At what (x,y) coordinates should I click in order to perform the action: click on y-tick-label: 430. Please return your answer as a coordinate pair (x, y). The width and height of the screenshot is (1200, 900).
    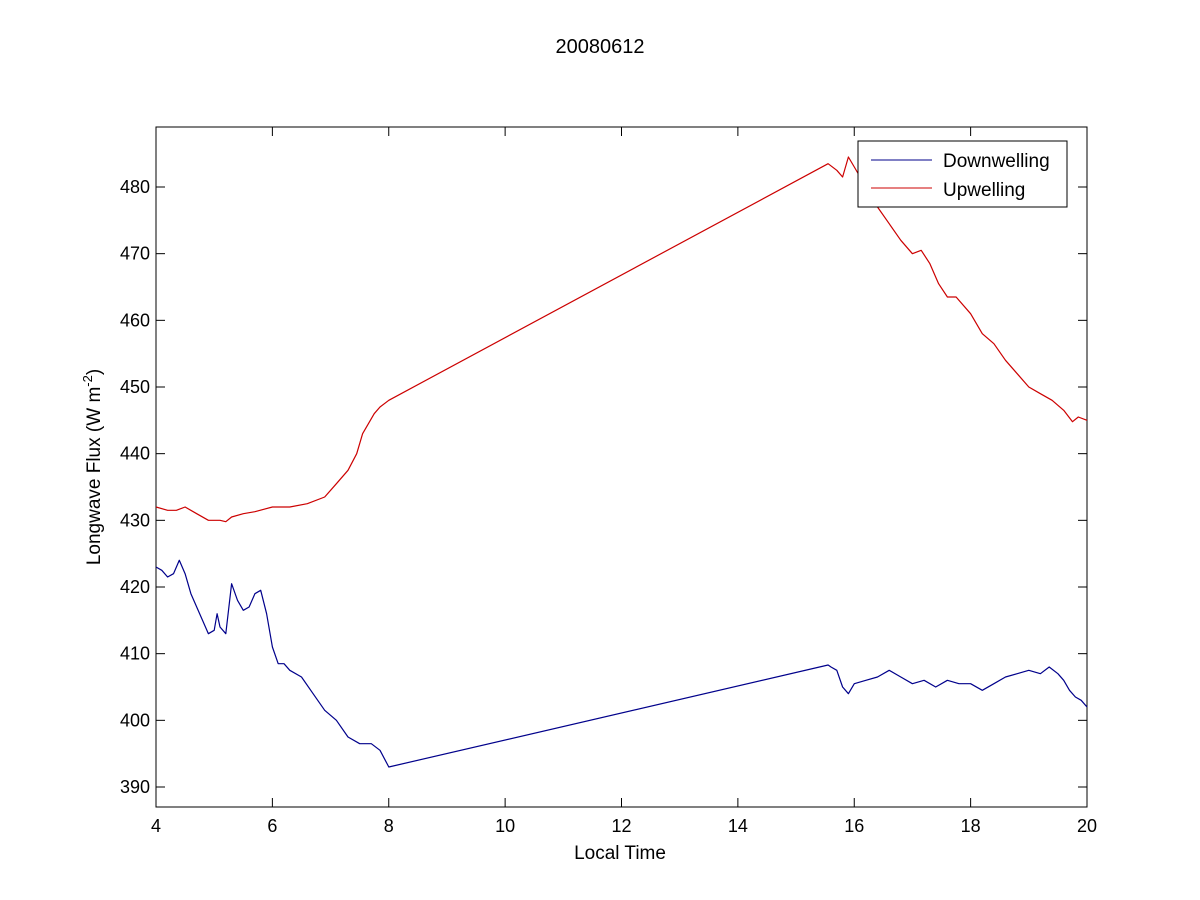
    Looking at the image, I should click on (135, 520).